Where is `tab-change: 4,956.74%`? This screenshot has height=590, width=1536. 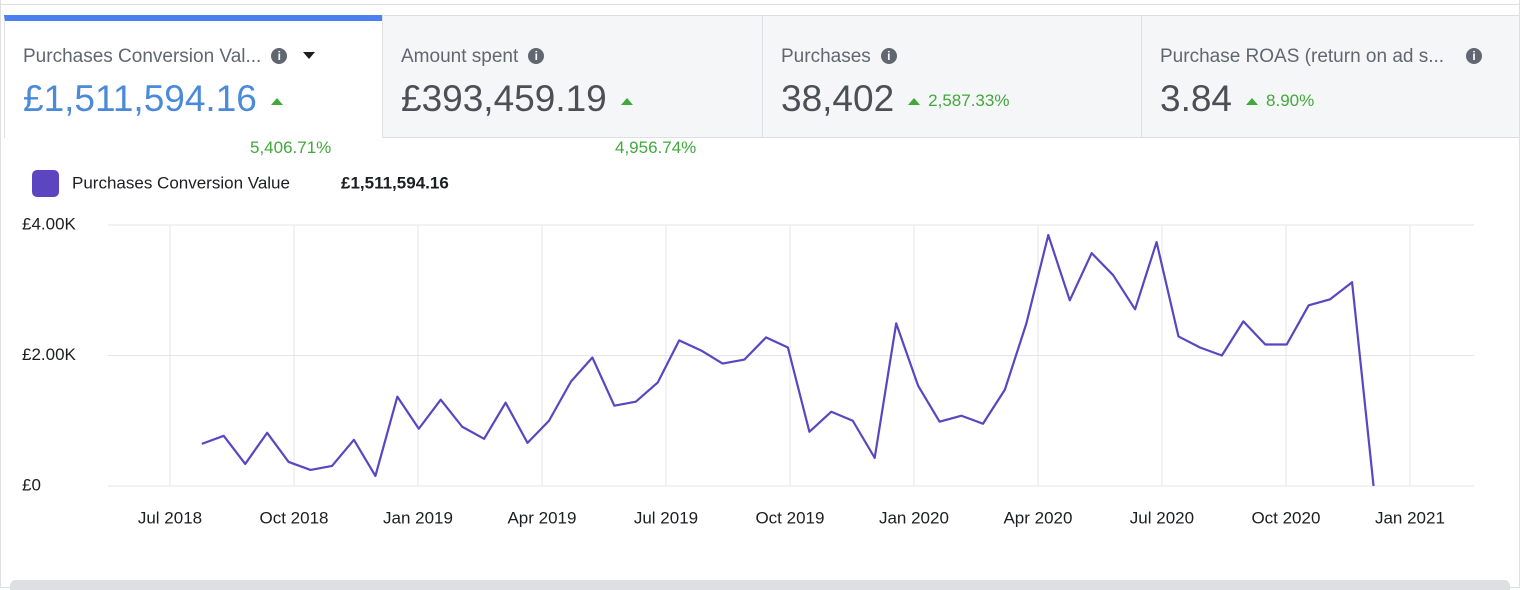
tab-change: 4,956.74% is located at coordinates (656, 147).